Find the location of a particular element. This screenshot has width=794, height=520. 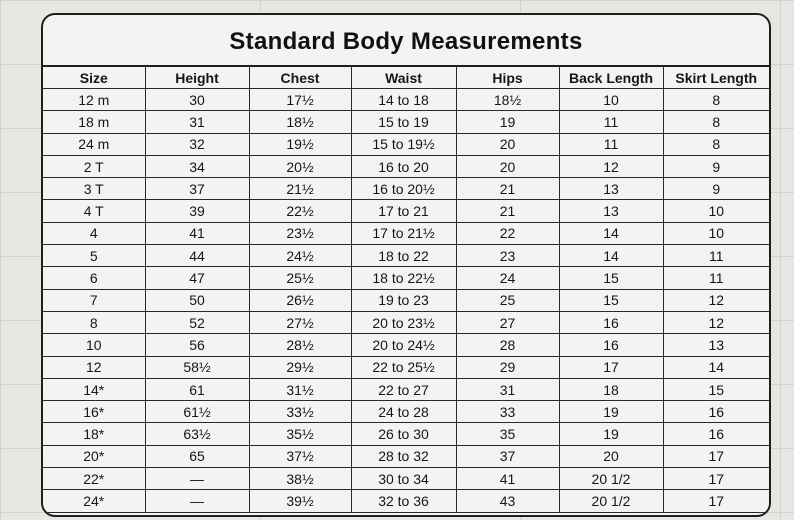

table-cell: 18* is located at coordinates (94, 434).